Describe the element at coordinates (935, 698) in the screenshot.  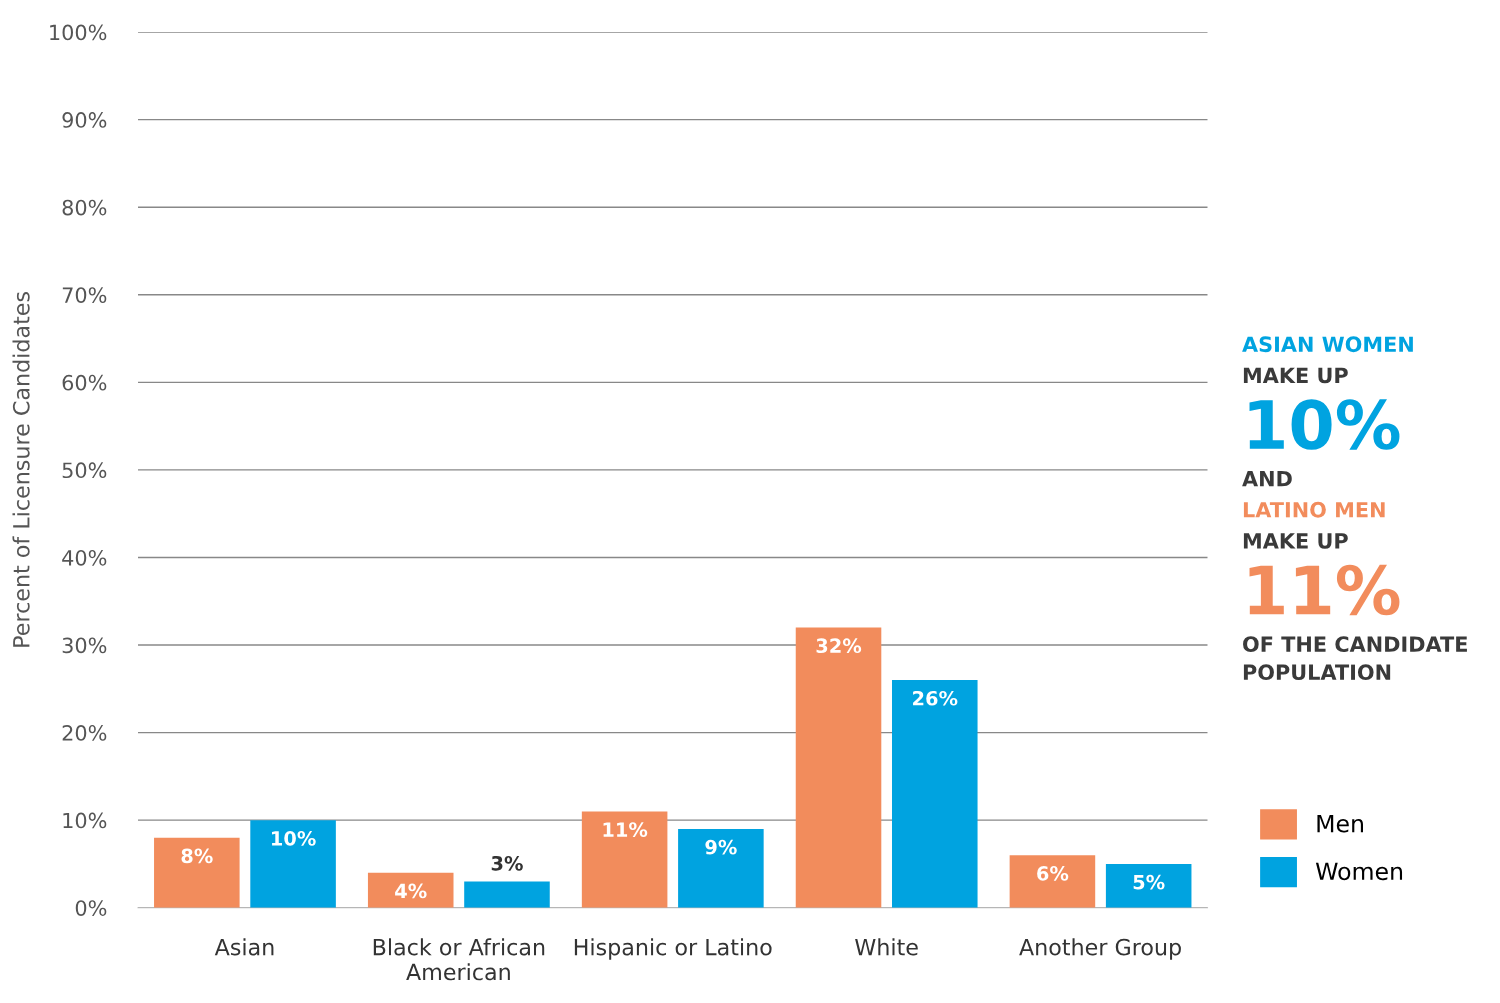
I see `data-label: 26%` at that location.